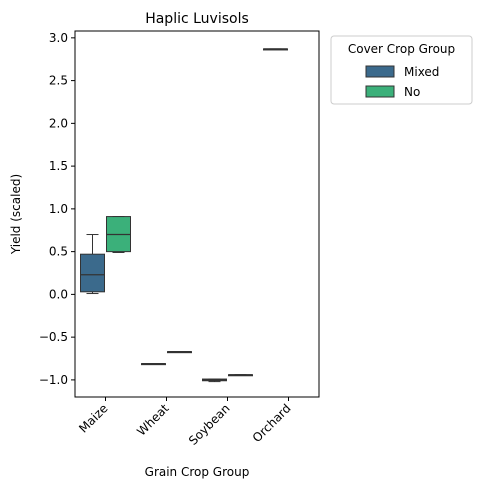 The width and height of the screenshot is (482, 490). Describe the element at coordinates (179, 352) in the screenshot. I see `box-no-wheat` at that location.